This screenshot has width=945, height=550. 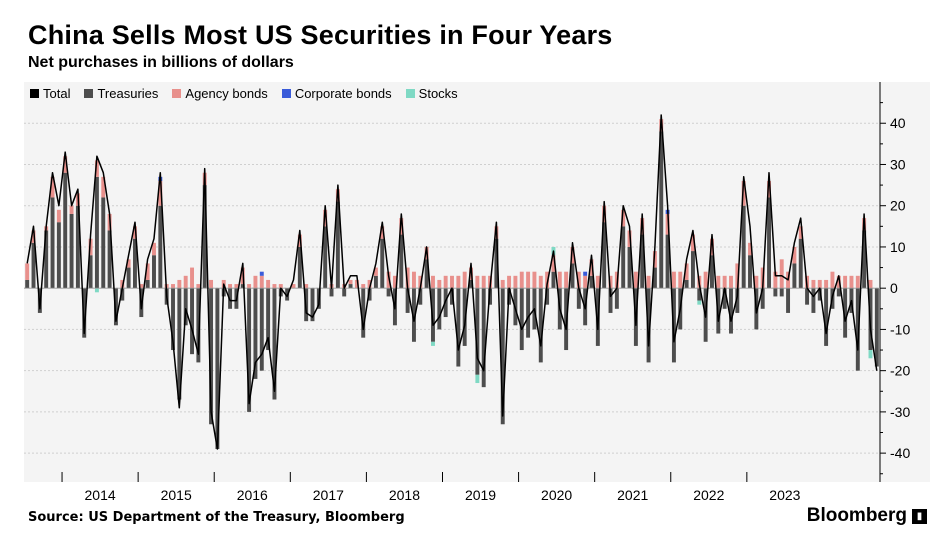 What do you see at coordinates (900, 329) in the screenshot?
I see `y-tick-label: -10` at bounding box center [900, 329].